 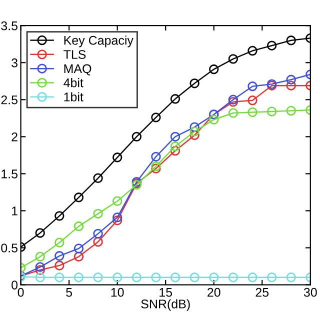 I want to click on x-tick-label: 5, so click(x=69, y=292).